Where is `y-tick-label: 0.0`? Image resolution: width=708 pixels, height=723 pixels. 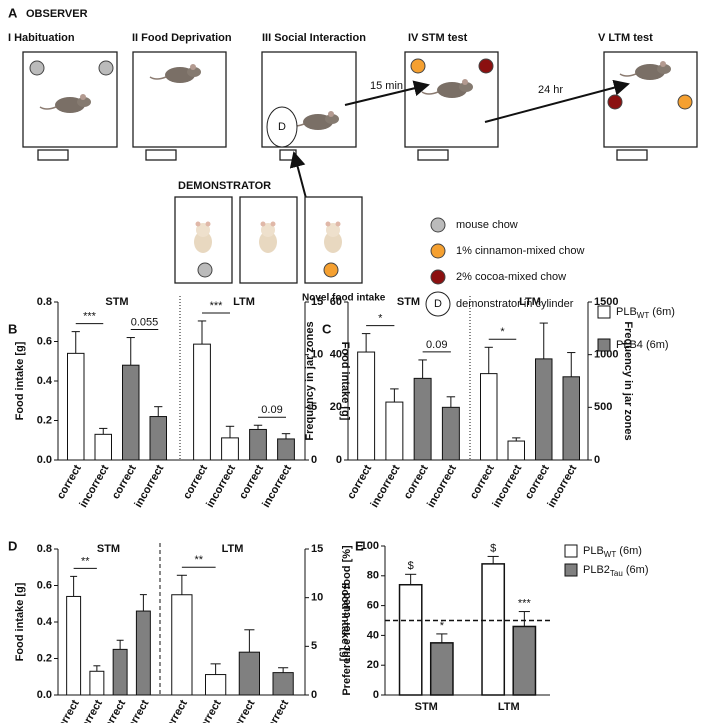
y-tick-label: 0.0 is located at coordinates (44, 460).